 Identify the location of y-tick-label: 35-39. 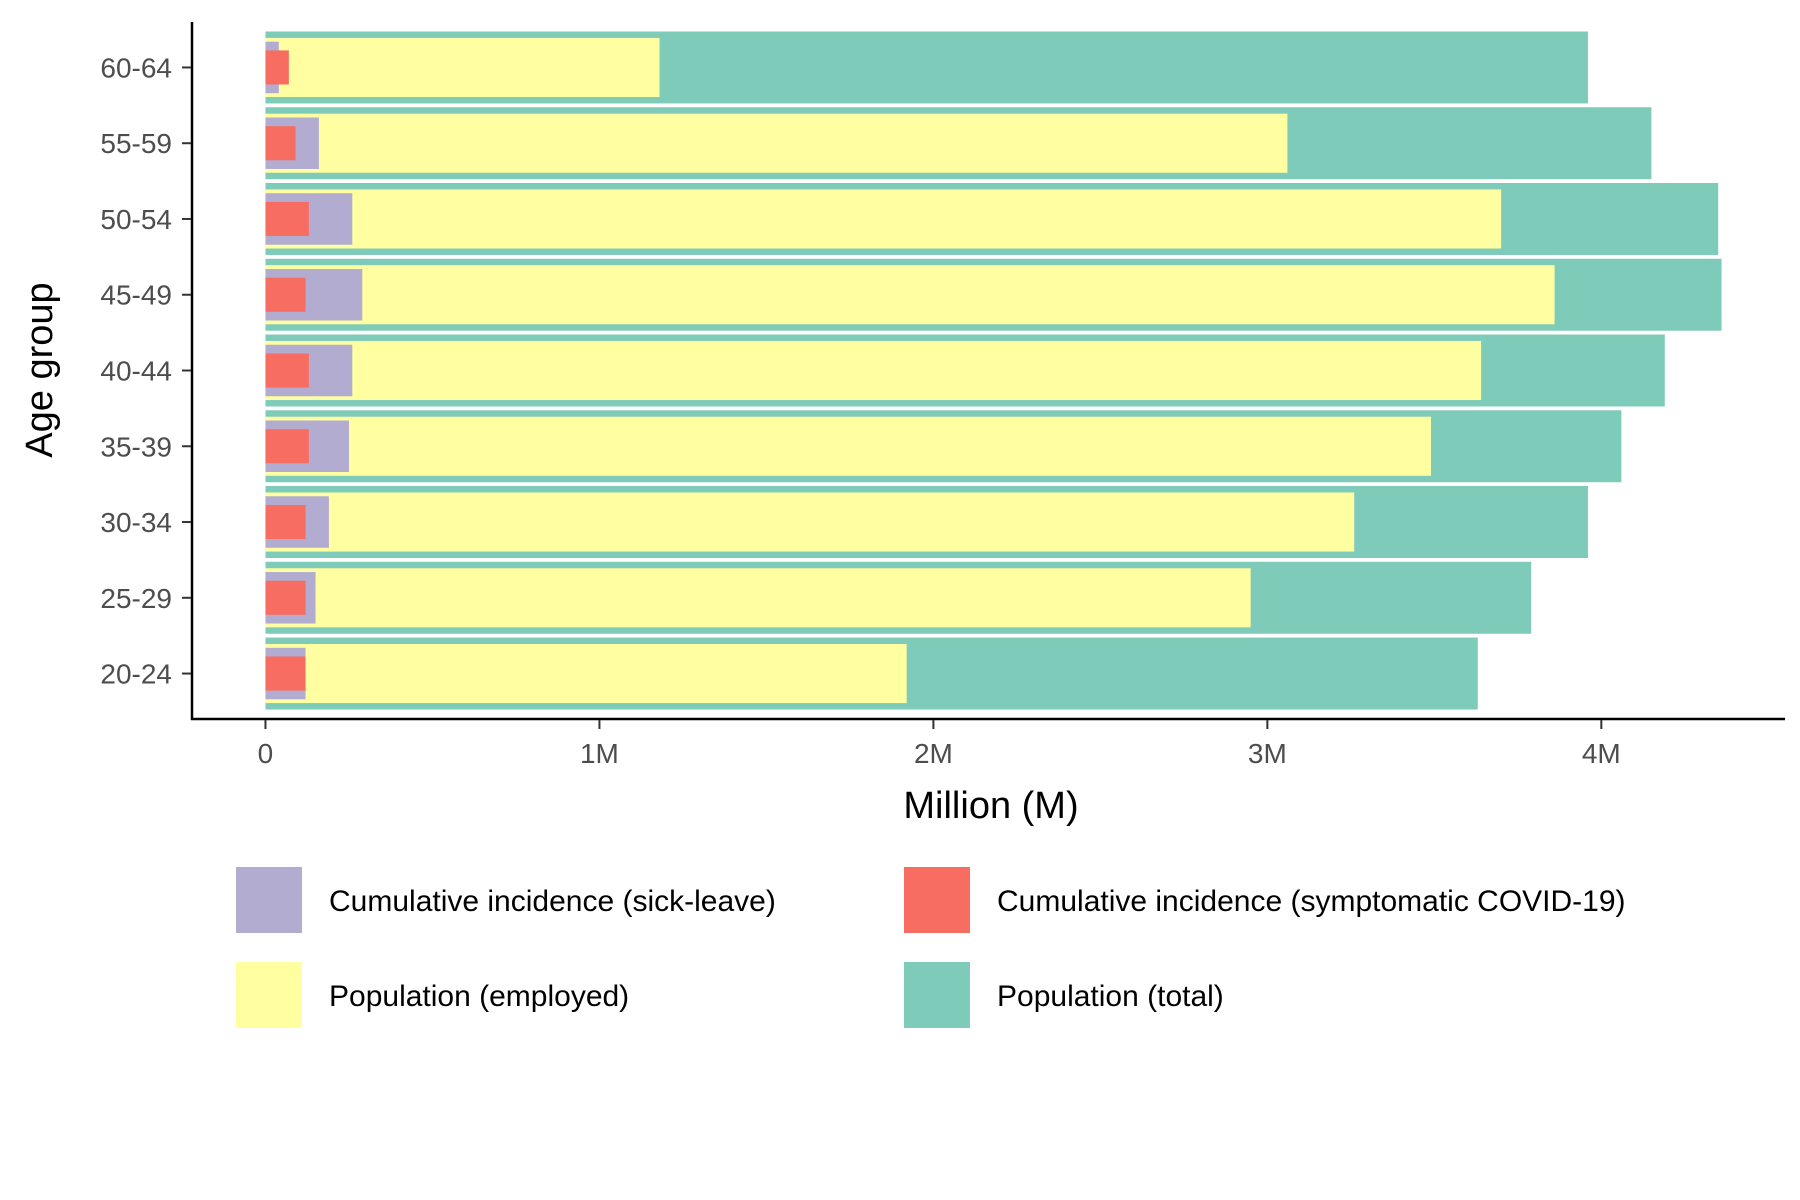
(136, 446).